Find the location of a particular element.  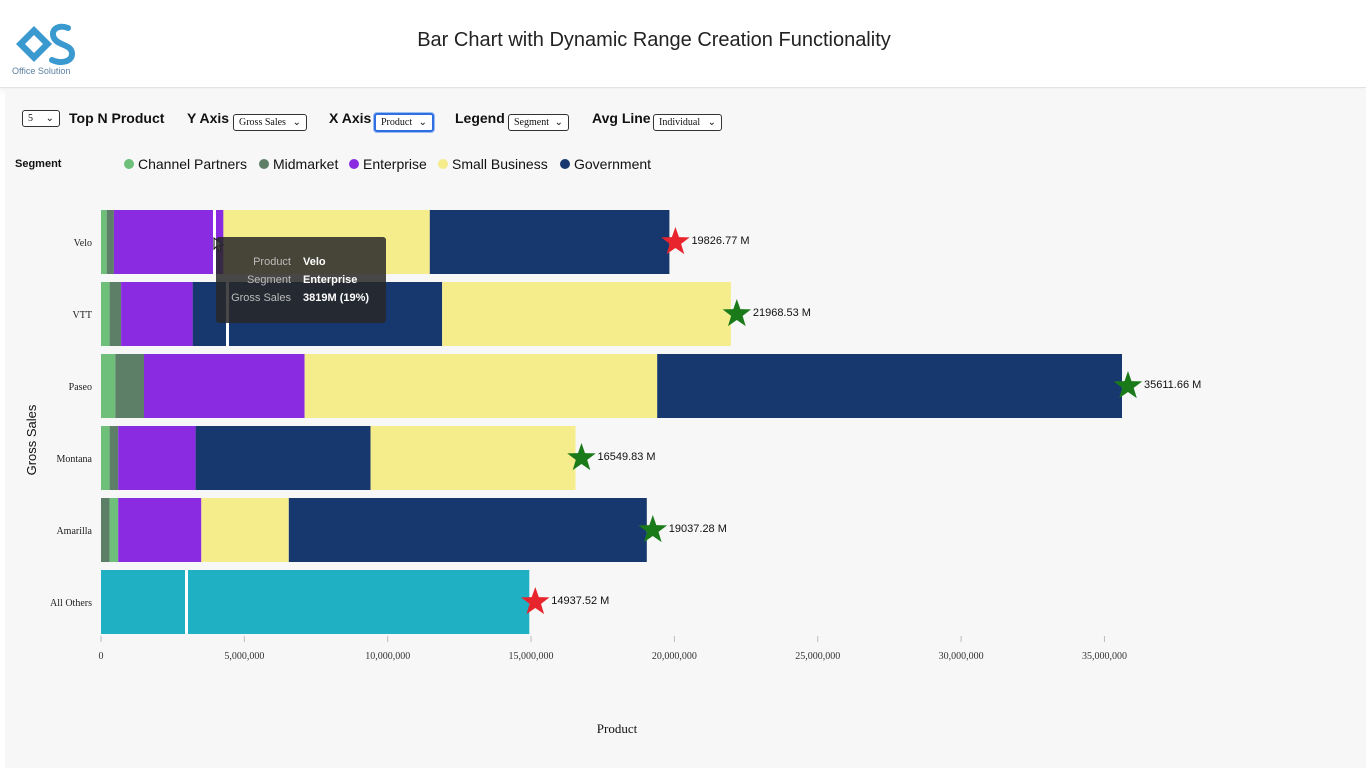

tooltip-value: Velo is located at coordinates (314, 262).